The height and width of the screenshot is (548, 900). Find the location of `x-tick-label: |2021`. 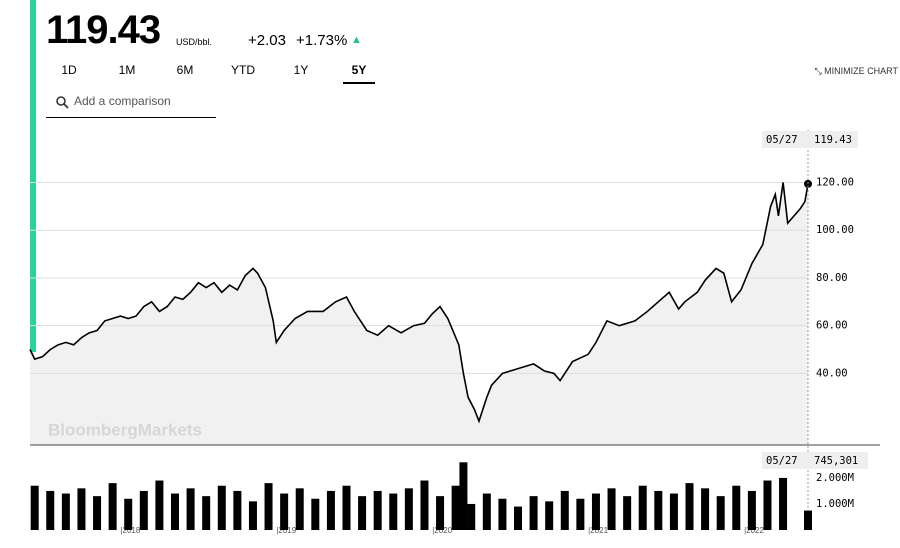

x-tick-label: |2021 is located at coordinates (598, 530).